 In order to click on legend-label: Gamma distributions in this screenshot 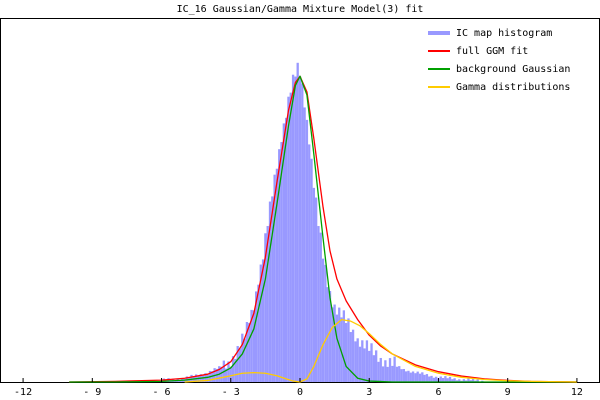, I will do `click(513, 87)`.